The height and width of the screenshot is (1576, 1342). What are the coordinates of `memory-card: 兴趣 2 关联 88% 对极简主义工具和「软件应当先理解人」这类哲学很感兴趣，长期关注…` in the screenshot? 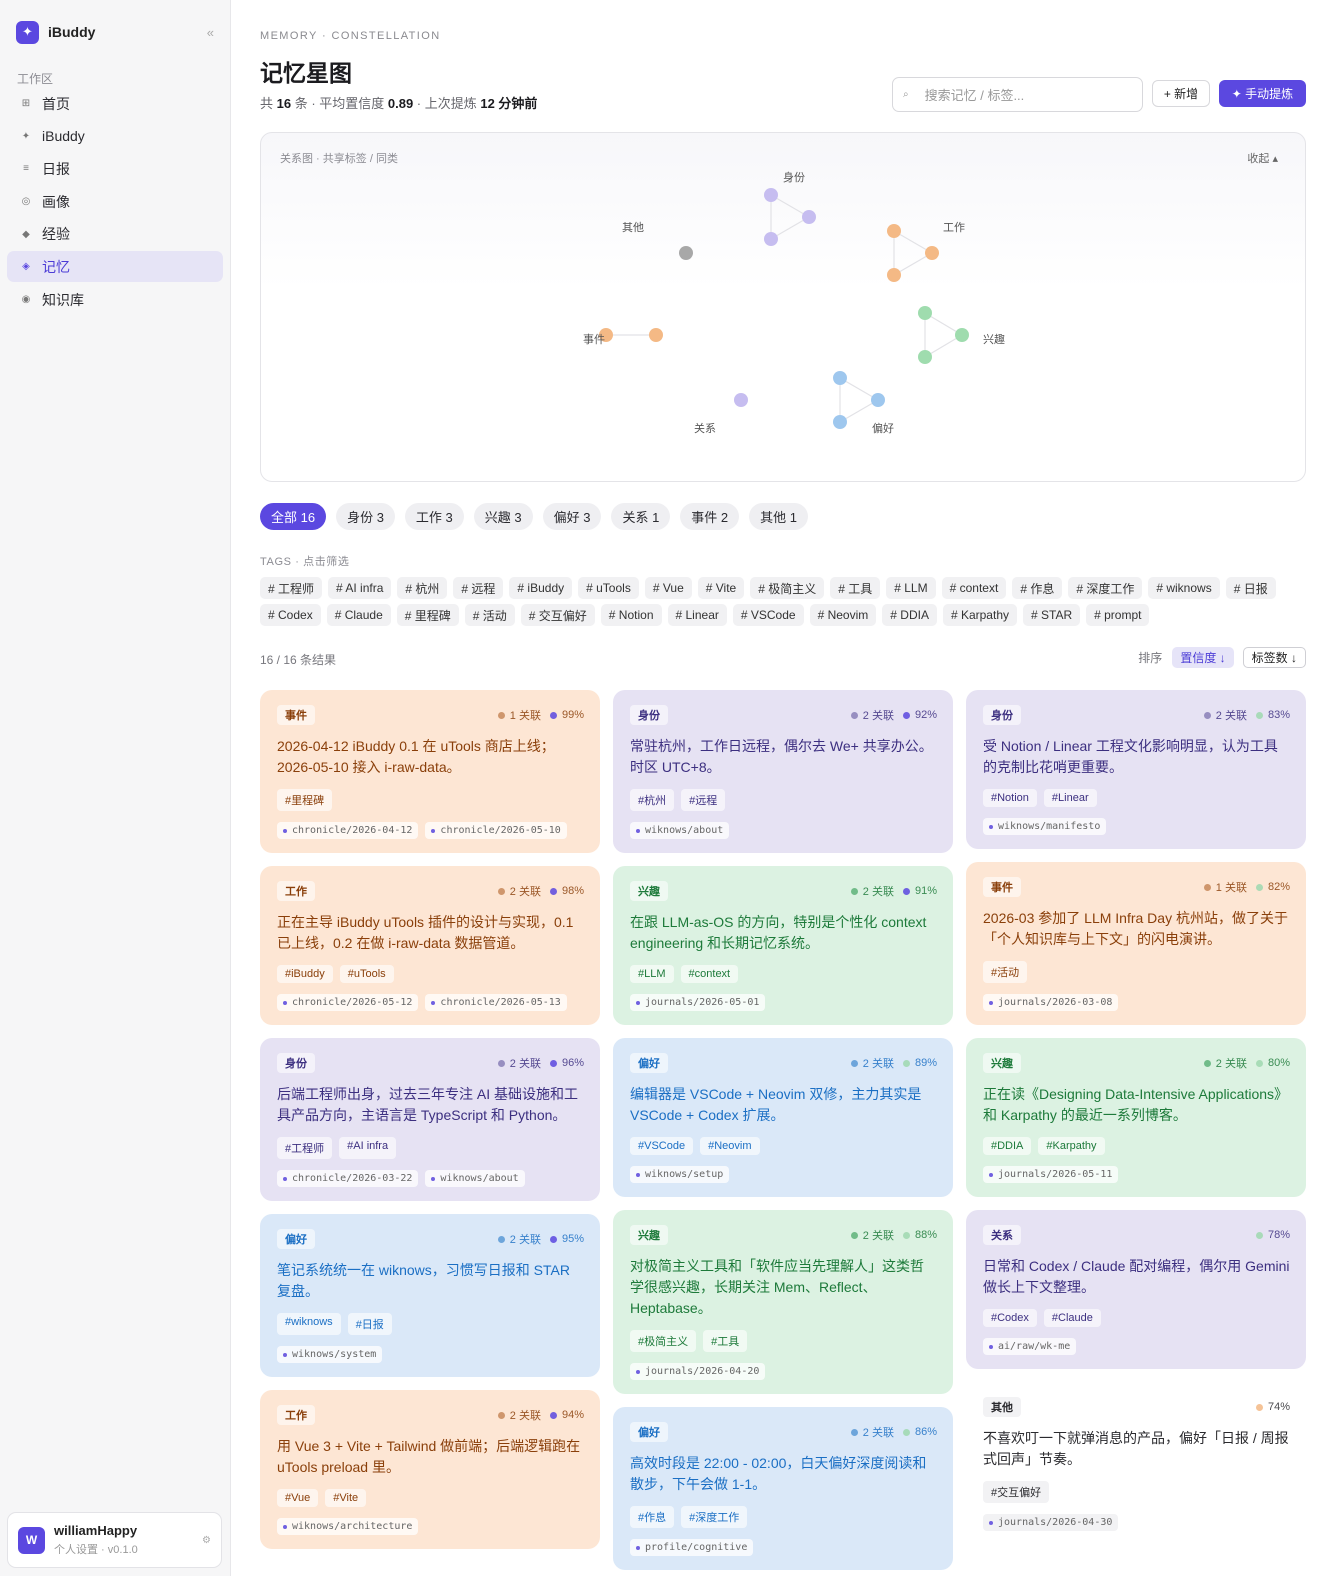 It's located at (783, 1302).